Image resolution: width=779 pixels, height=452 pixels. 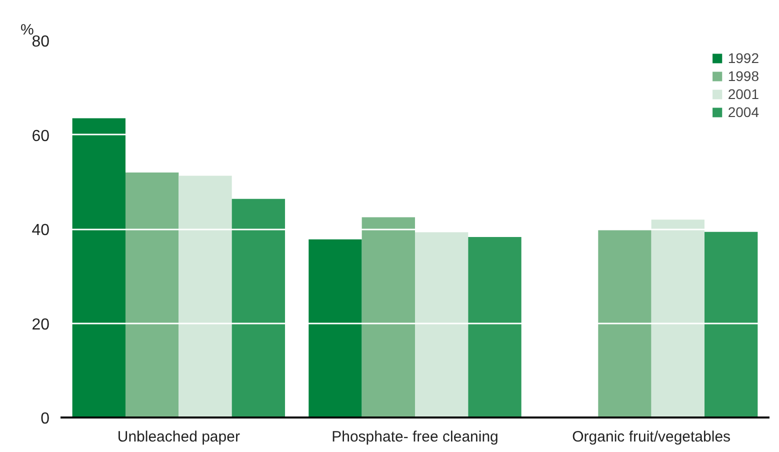 I want to click on legend-label: 1992, so click(x=743, y=58).